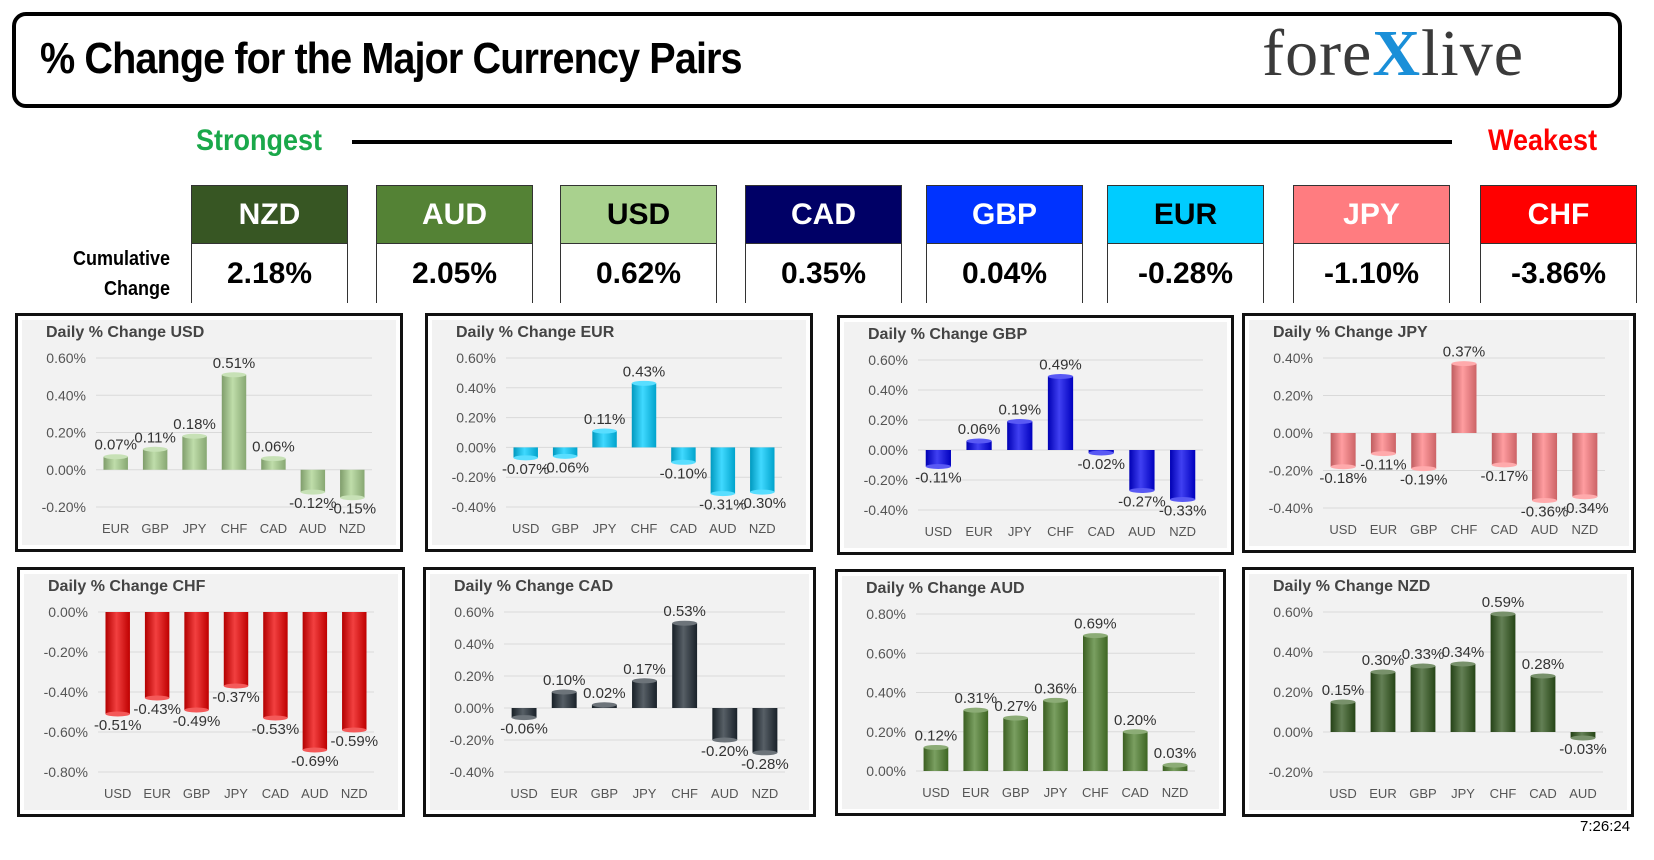  Describe the element at coordinates (823, 215) in the screenshot. I see `currency-code: CAD` at that location.